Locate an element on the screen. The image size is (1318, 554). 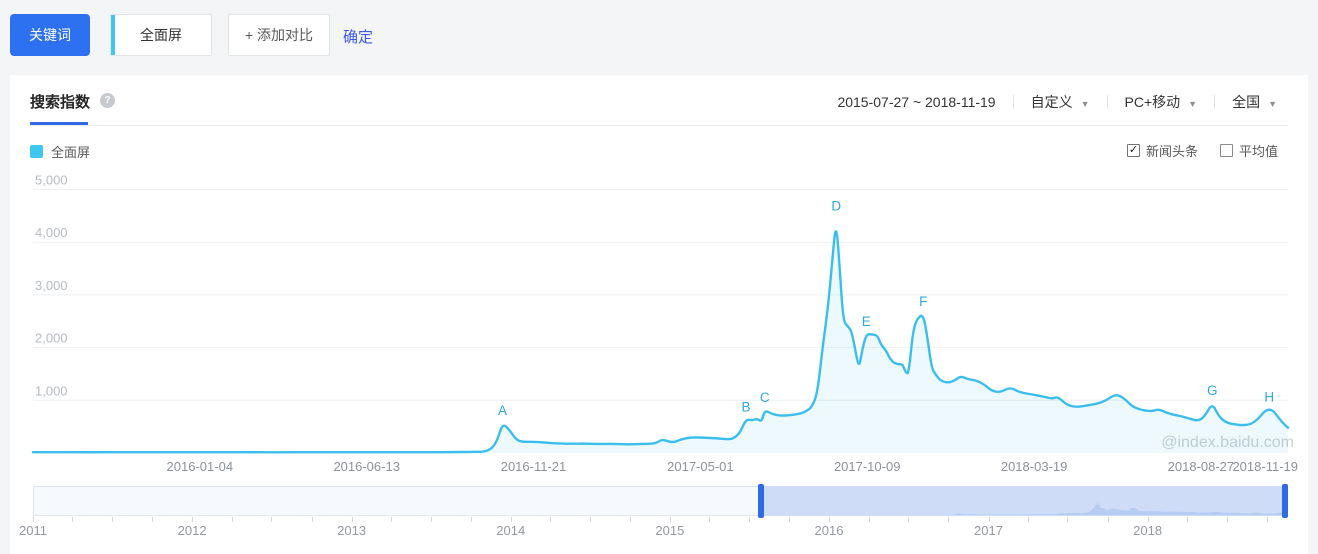
region-dropdown: 全国 ▼ is located at coordinates (1254, 102).